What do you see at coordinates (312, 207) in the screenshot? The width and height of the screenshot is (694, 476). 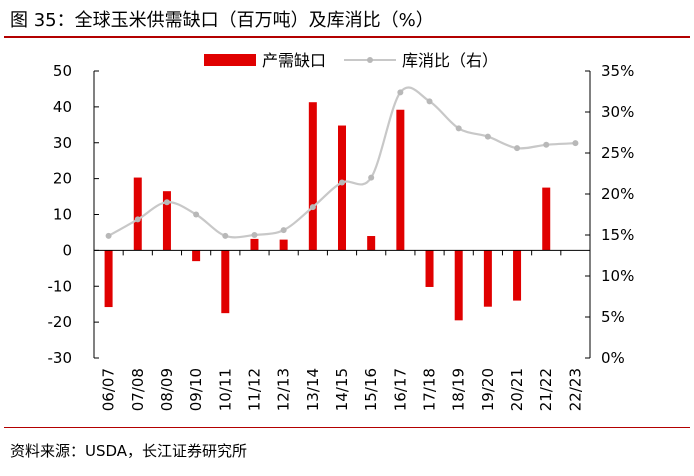 I see `line-point-13/14` at bounding box center [312, 207].